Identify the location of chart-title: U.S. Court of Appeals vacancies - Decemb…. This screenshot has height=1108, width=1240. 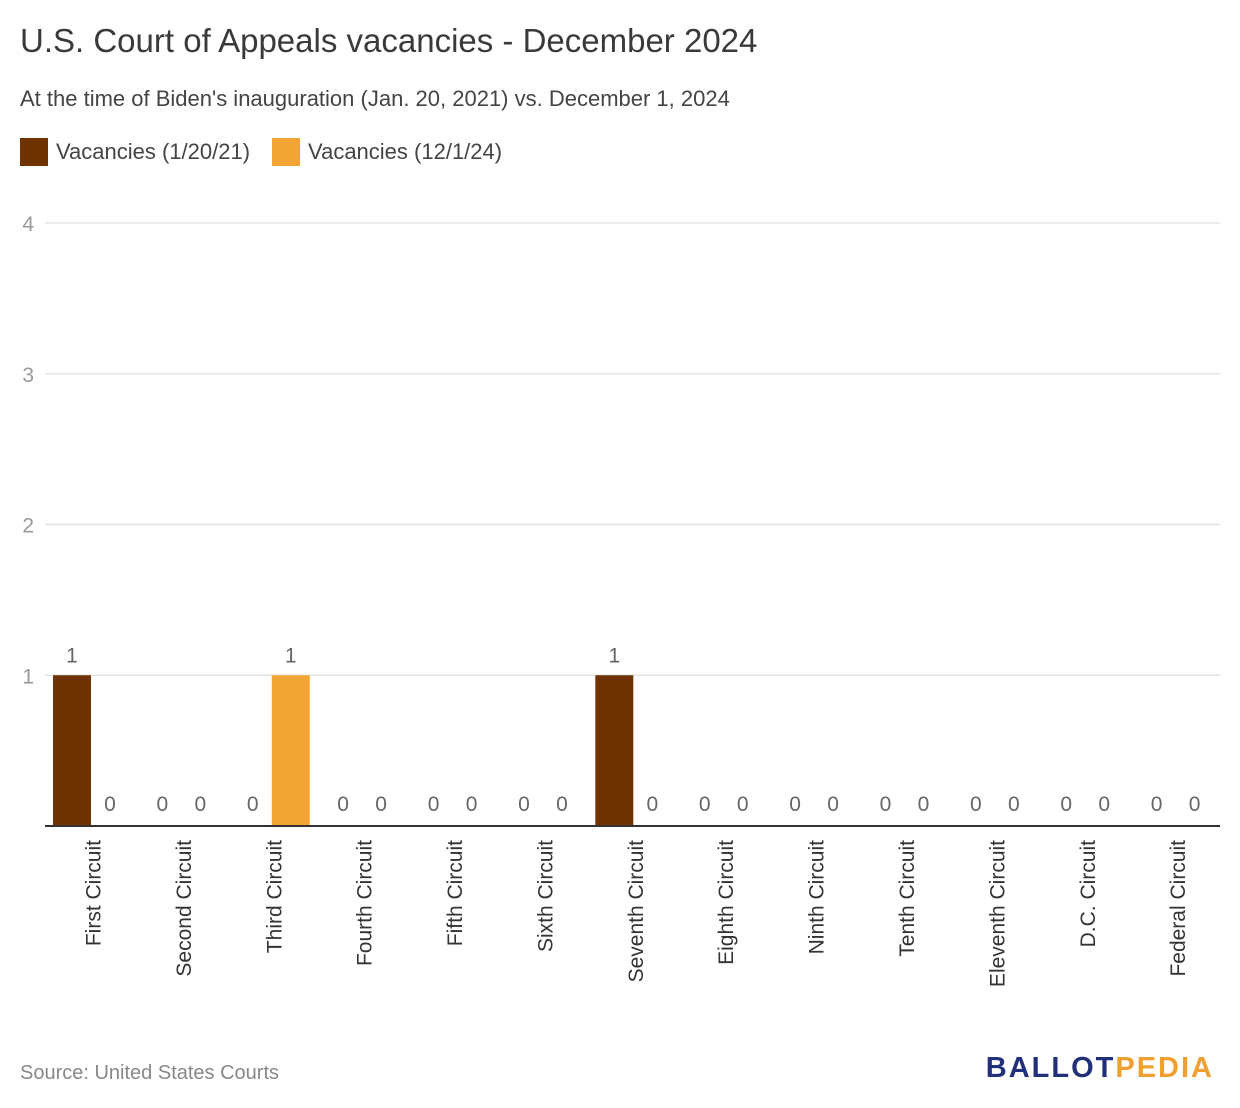
(389, 40).